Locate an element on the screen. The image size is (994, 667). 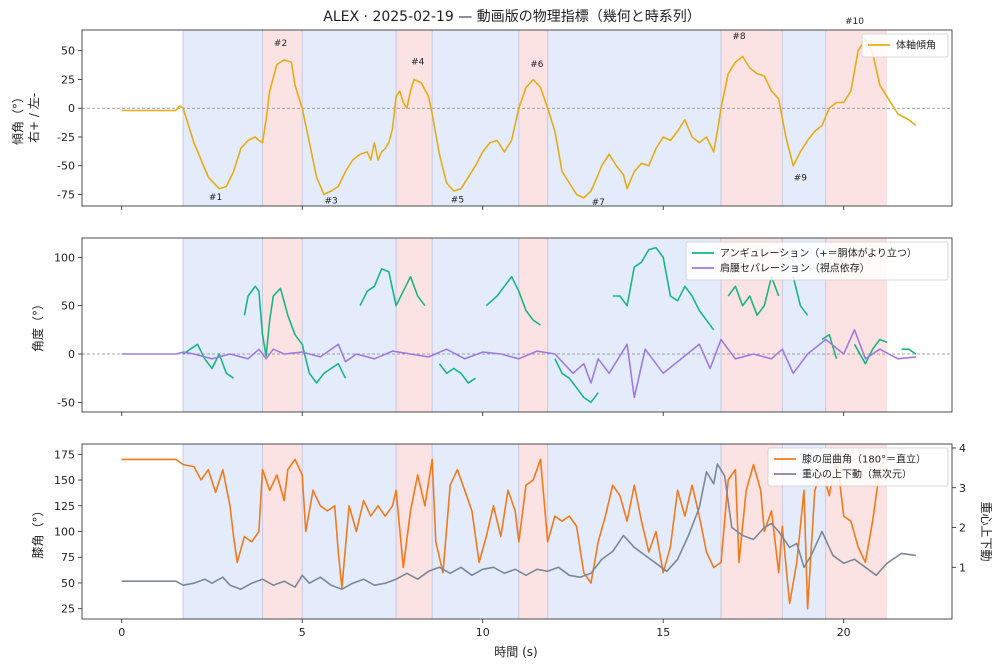
y-tick-label-6: 175 is located at coordinates (64, 454).